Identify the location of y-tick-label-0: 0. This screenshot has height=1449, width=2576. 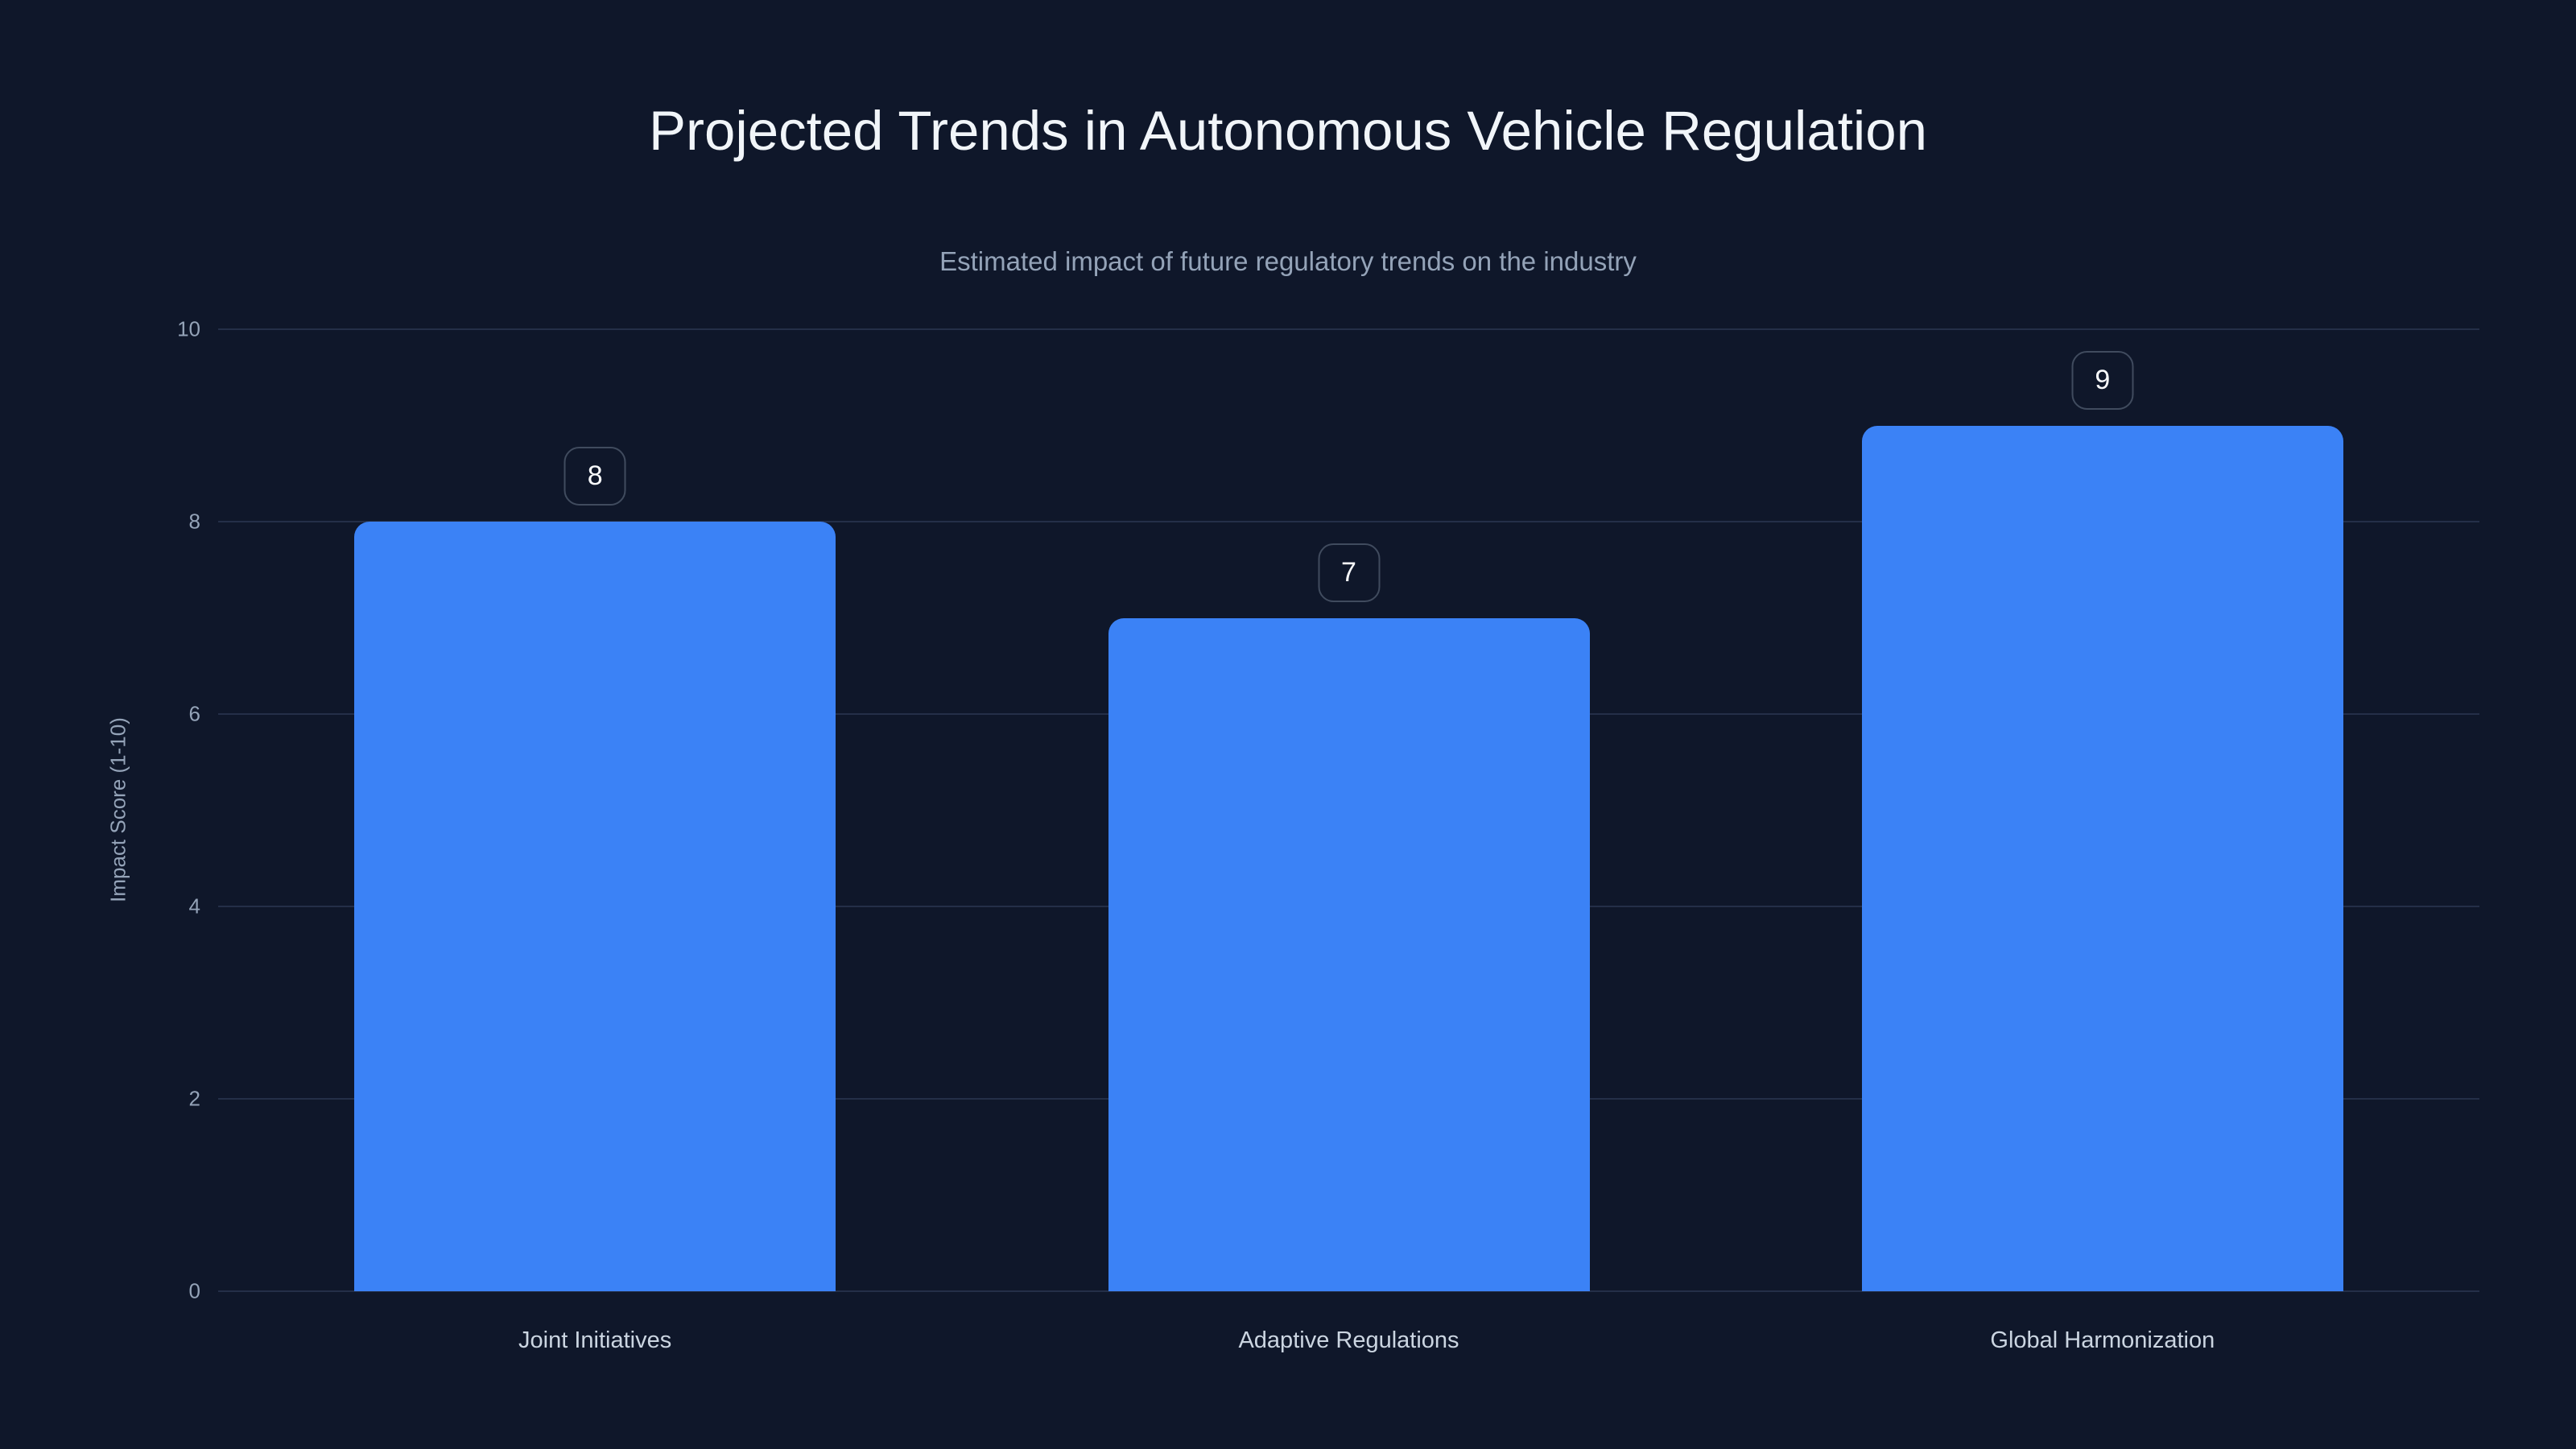
(194, 1290).